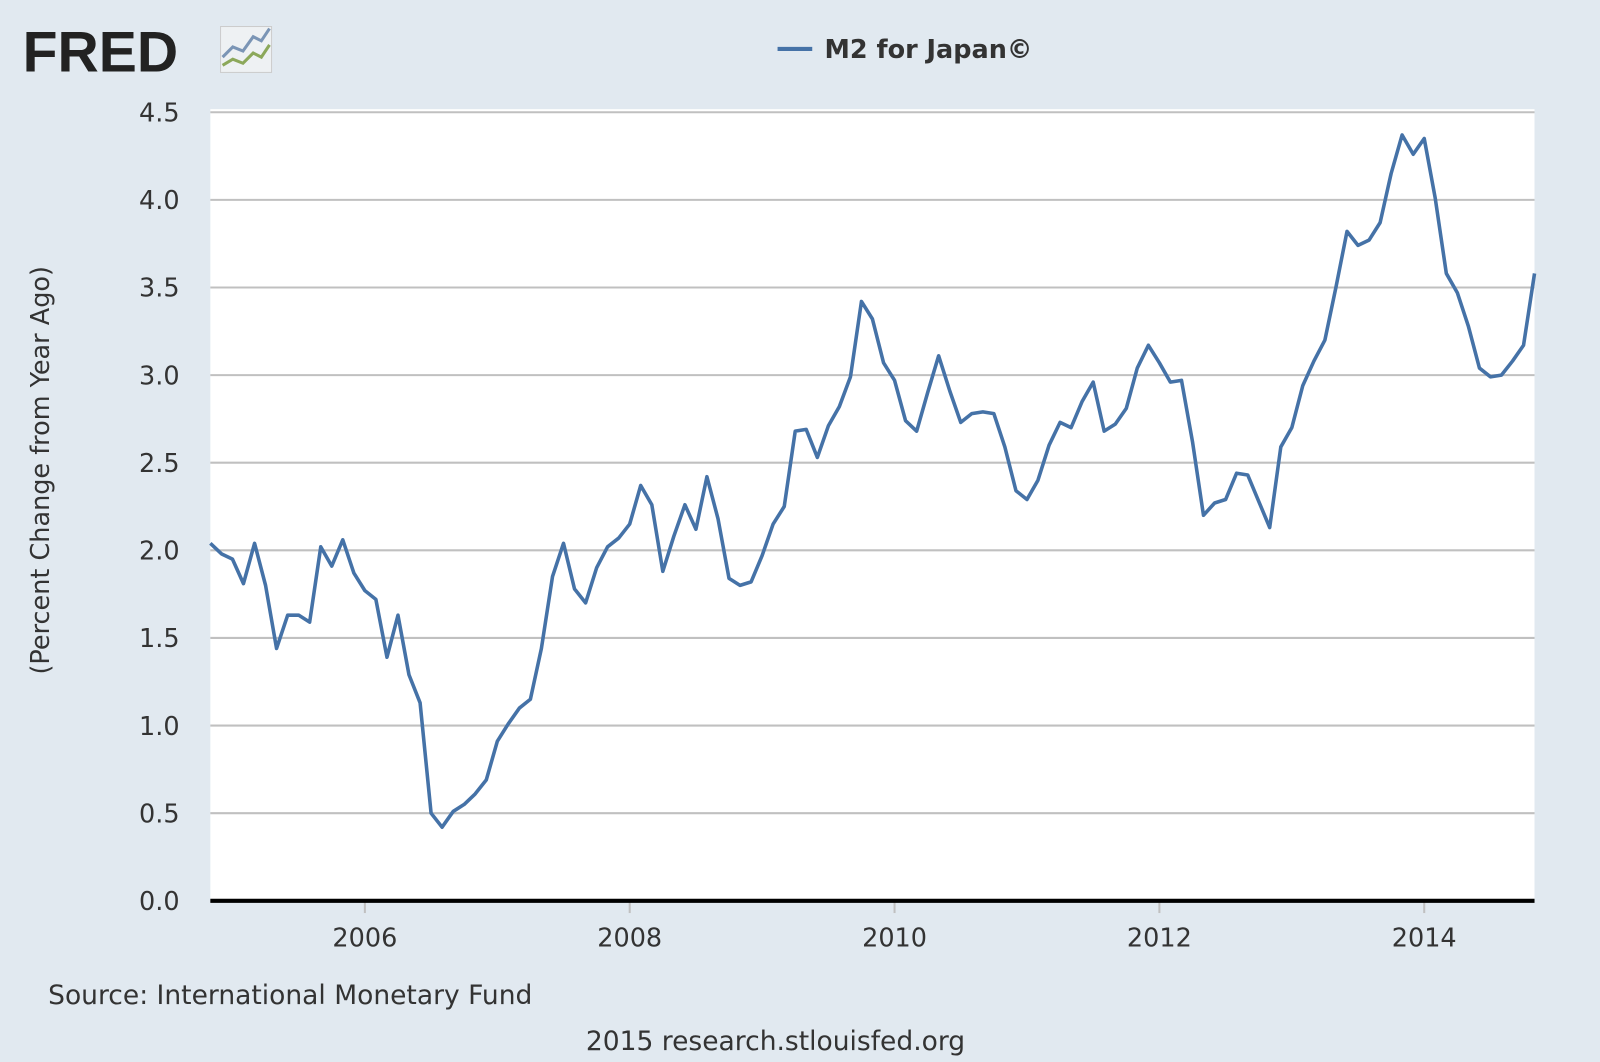 This screenshot has height=1062, width=1600. I want to click on y-tick-label: 3.0, so click(159, 376).